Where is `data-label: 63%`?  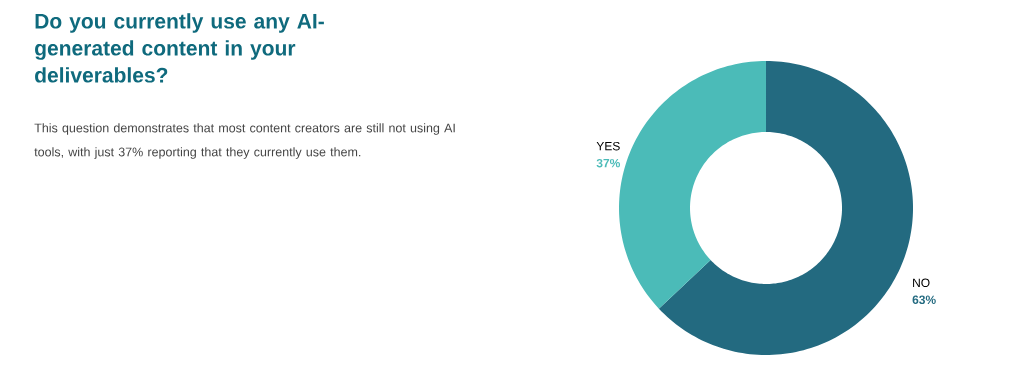 data-label: 63% is located at coordinates (924, 300).